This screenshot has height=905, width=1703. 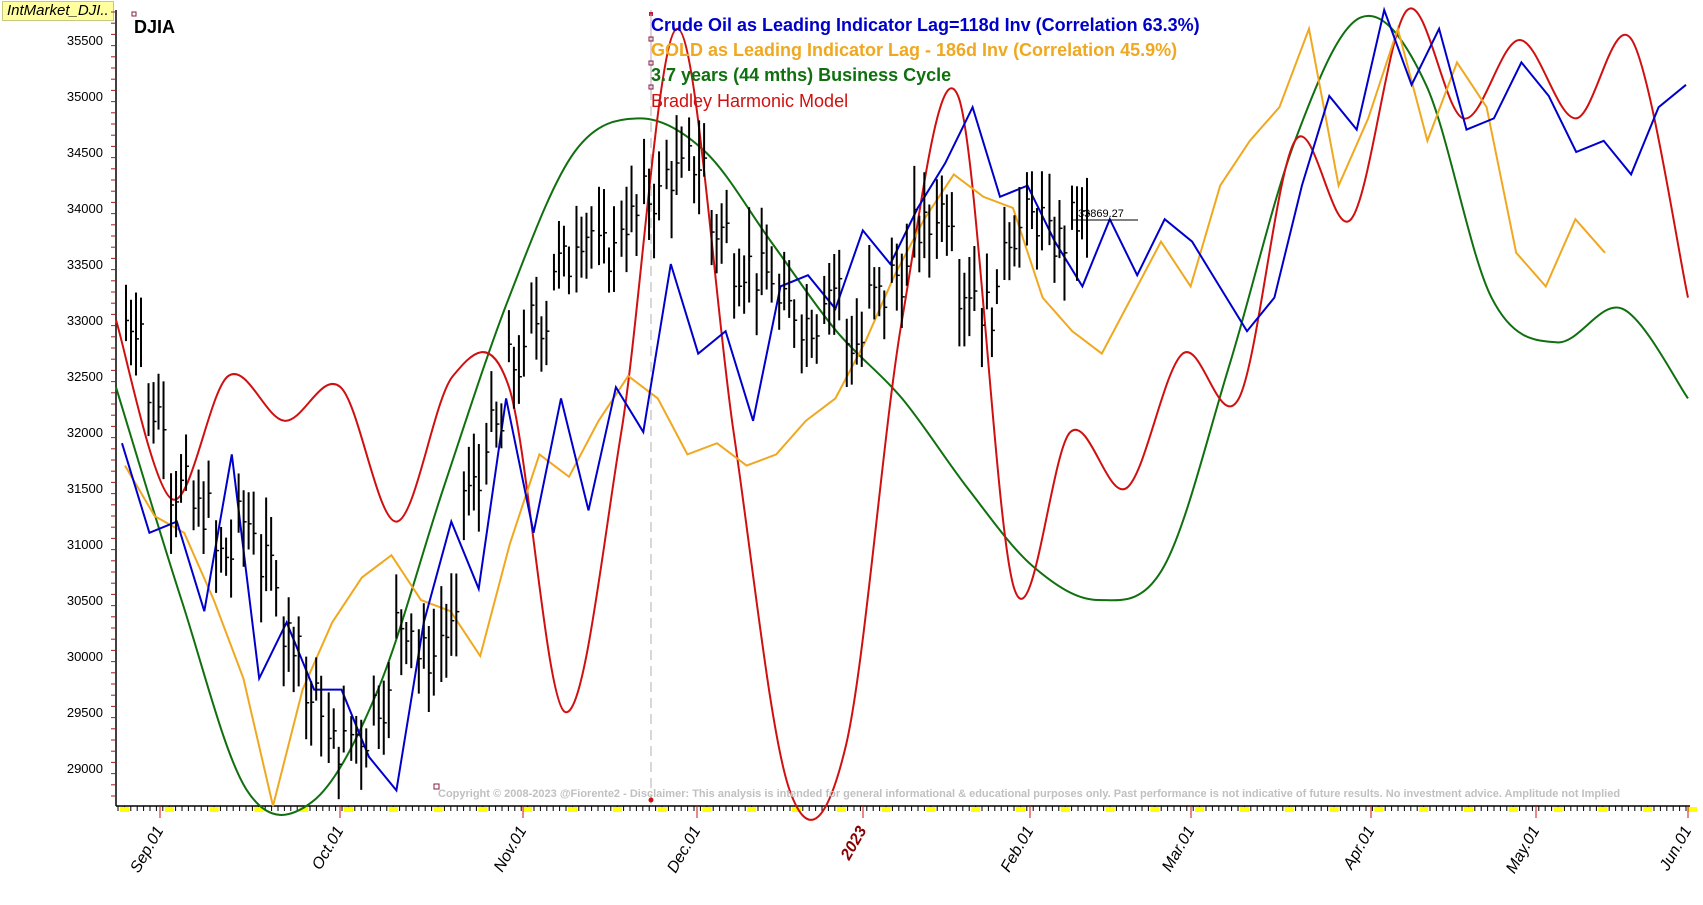 What do you see at coordinates (684, 850) in the screenshot?
I see `svg-text: Dec.01` at bounding box center [684, 850].